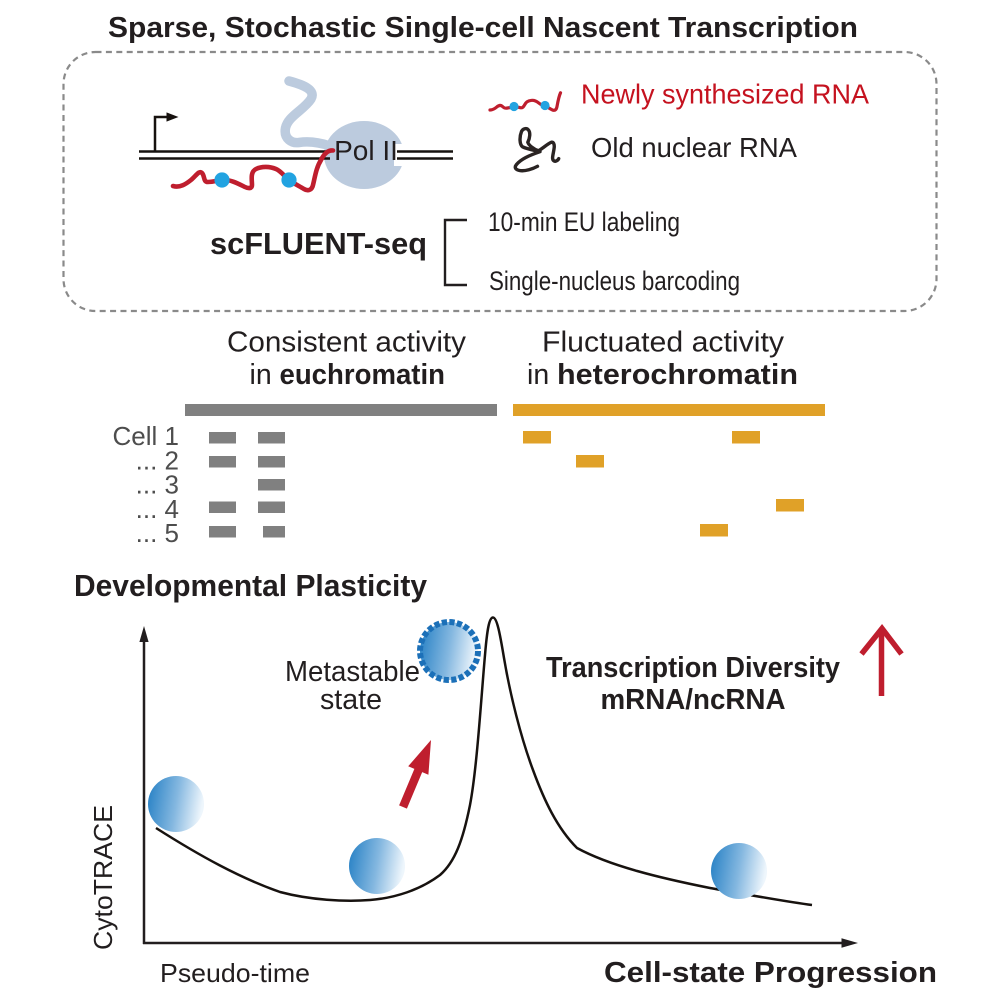  Describe the element at coordinates (693, 700) in the screenshot. I see `svg-text: mRNA/ncRNA` at that location.